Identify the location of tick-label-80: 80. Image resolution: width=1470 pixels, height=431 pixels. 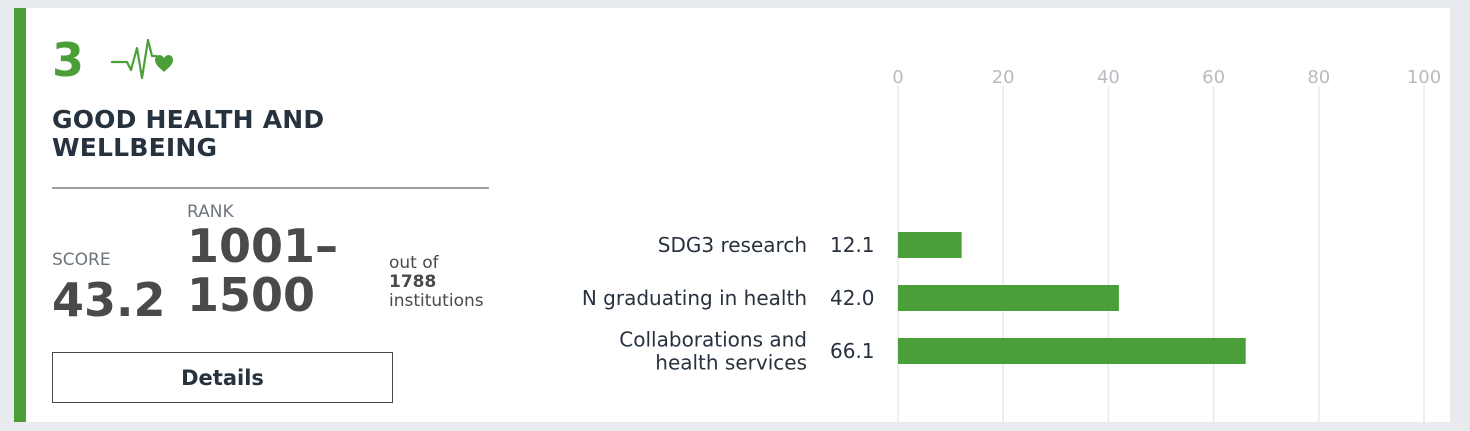
(1318, 77).